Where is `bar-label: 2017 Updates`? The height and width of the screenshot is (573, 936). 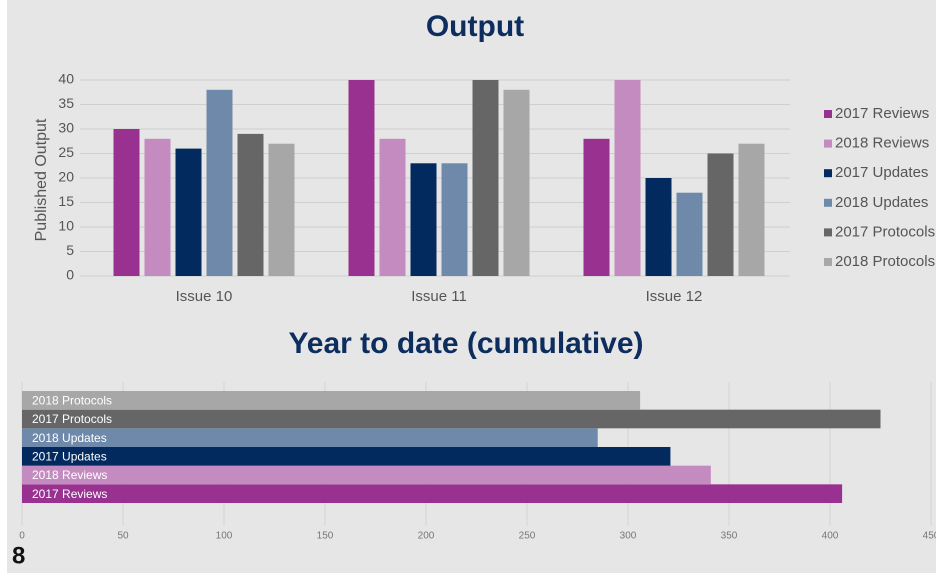 bar-label: 2017 Updates is located at coordinates (69, 457).